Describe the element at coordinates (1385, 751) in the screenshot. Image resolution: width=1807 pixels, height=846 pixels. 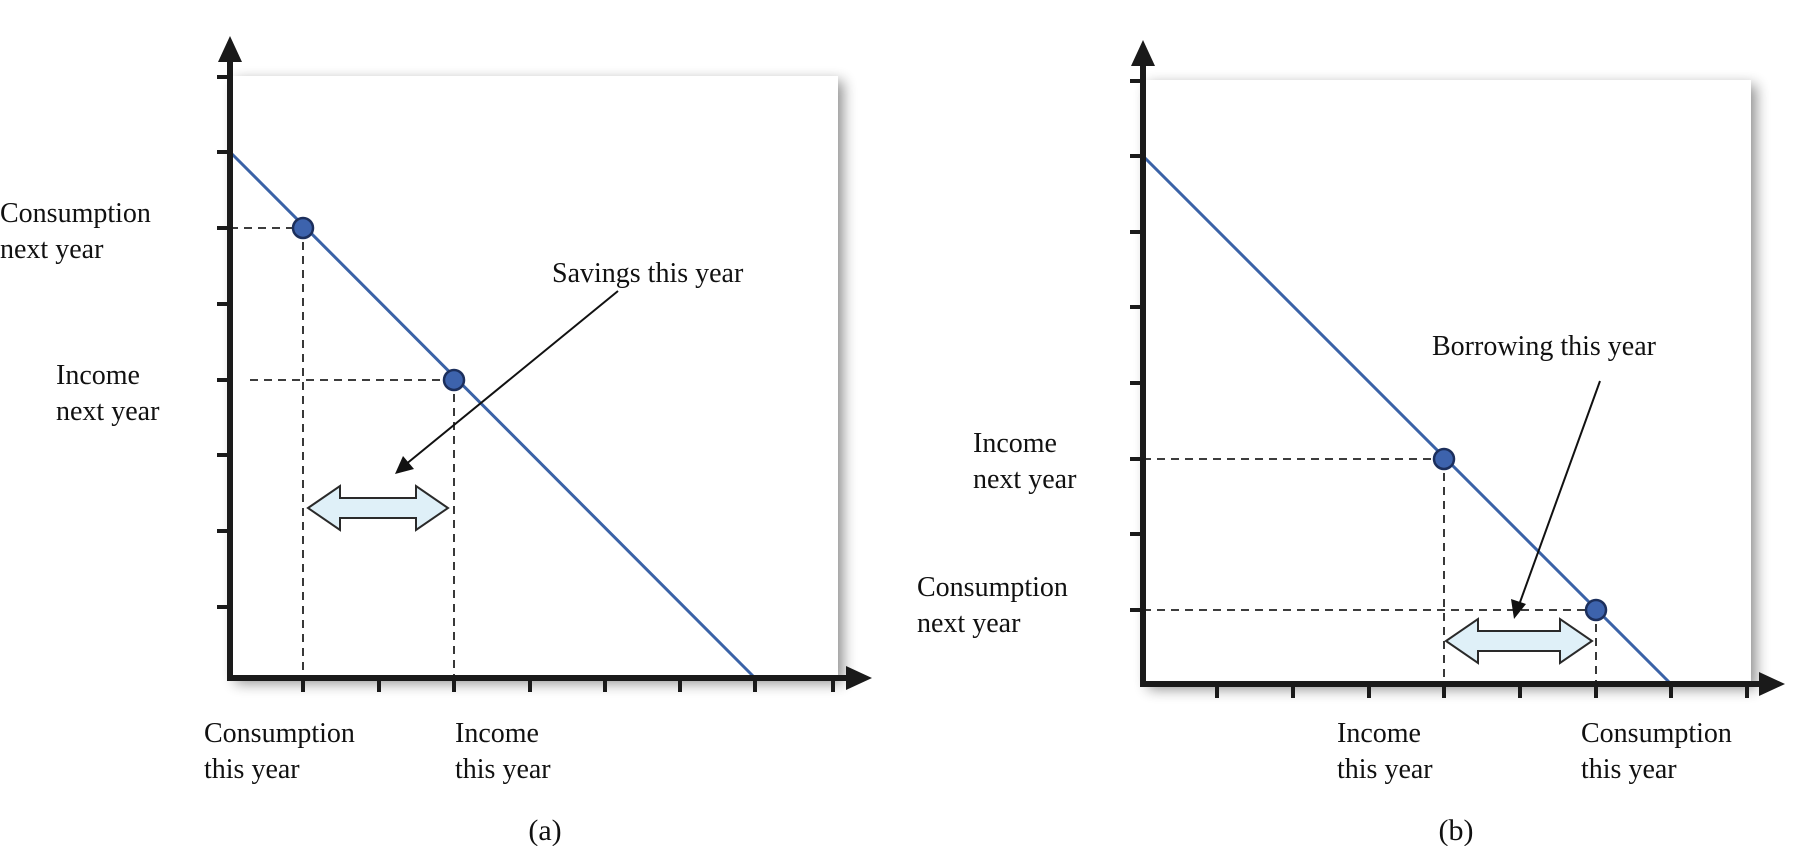
I see `x-label-income-this-year-b: Income this year` at that location.